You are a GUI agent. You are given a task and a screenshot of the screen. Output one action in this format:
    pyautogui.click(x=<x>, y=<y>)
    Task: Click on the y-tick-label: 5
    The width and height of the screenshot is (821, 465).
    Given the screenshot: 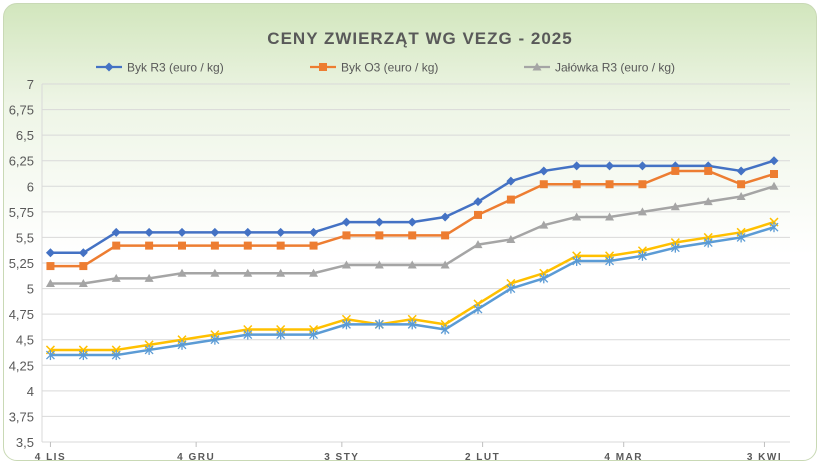 What is the action you would take?
    pyautogui.click(x=30, y=289)
    